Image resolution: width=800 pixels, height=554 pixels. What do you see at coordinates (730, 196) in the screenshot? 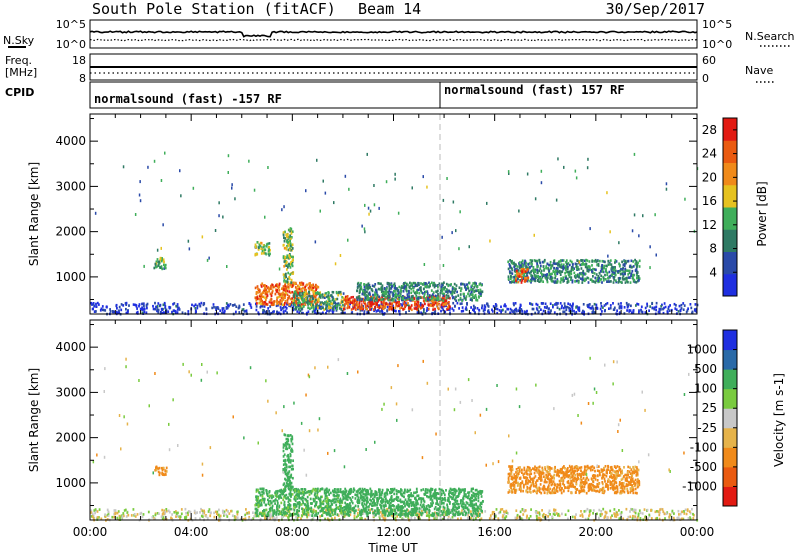
I see `power-colorbar-segment` at bounding box center [730, 196].